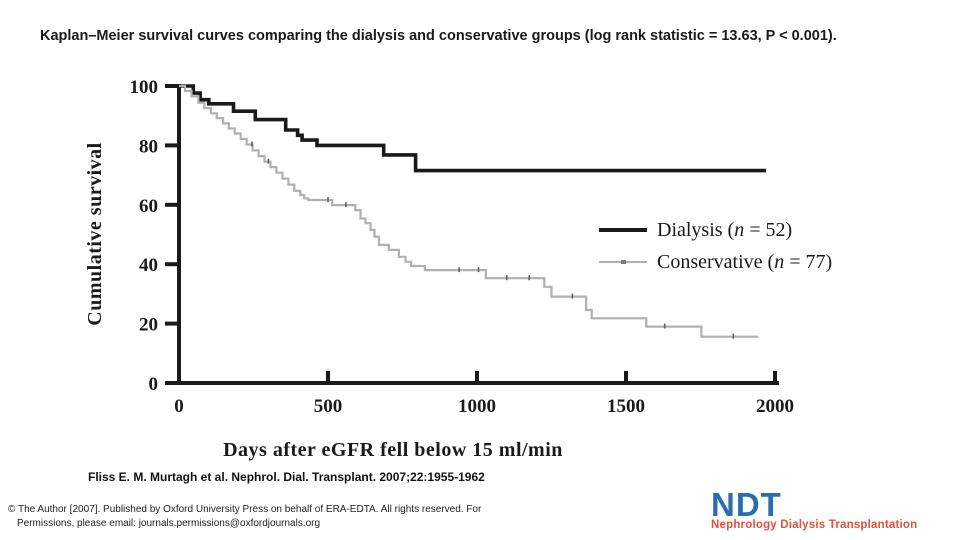 The width and height of the screenshot is (960, 540). What do you see at coordinates (814, 525) in the screenshot?
I see `ndt-logo-subtitle: Nephrology Dialysis Transplantation` at bounding box center [814, 525].